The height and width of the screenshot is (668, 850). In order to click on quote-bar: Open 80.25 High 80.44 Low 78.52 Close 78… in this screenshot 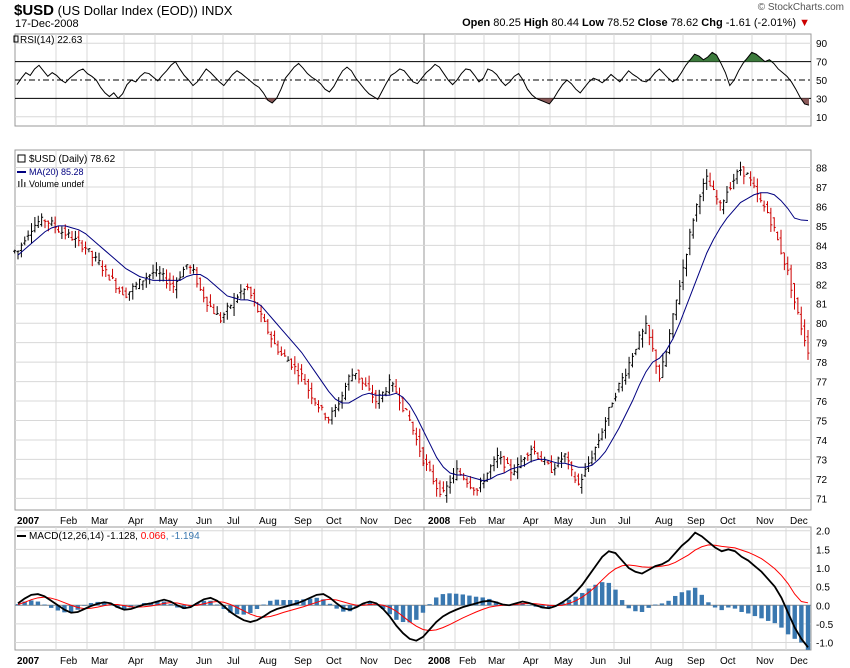, I will do `click(636, 23)`.